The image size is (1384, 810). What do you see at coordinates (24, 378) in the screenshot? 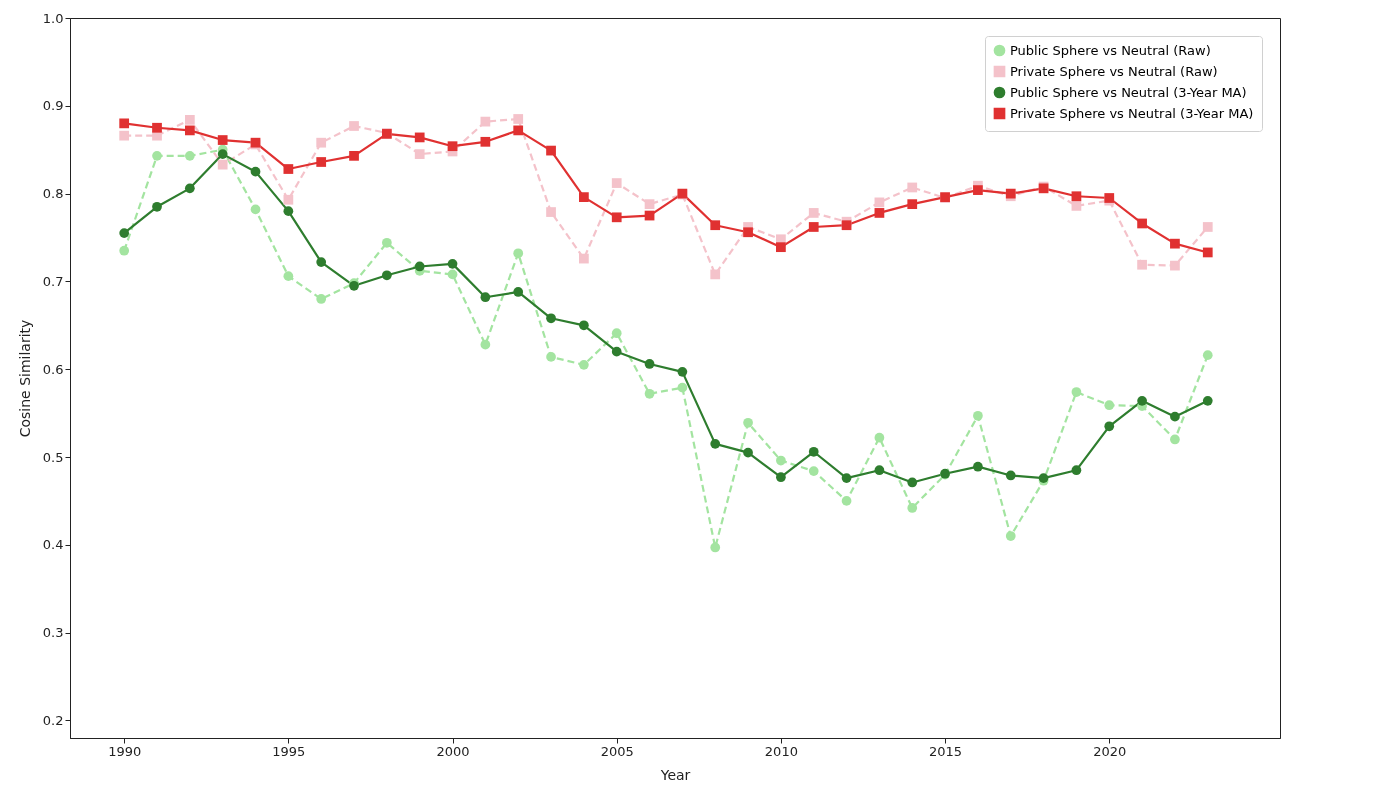
I see `y-axis-title: Cosine Similarity` at bounding box center [24, 378].